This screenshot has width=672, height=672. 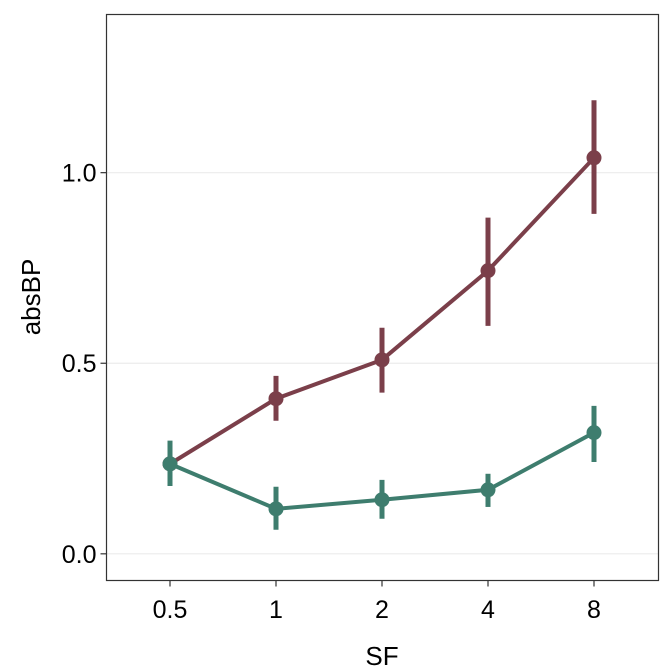 I want to click on y-axis-label: absBP, so click(x=31, y=297).